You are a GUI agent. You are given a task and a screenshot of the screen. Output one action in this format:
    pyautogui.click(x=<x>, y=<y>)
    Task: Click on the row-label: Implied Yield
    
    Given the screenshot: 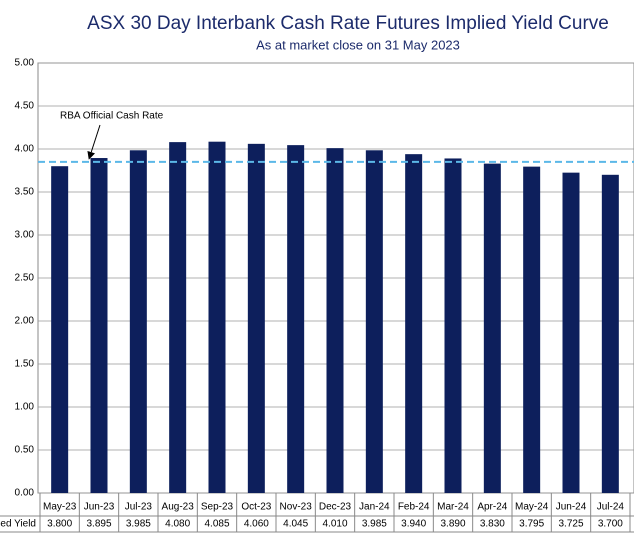 What is the action you would take?
    pyautogui.click(x=18, y=524)
    